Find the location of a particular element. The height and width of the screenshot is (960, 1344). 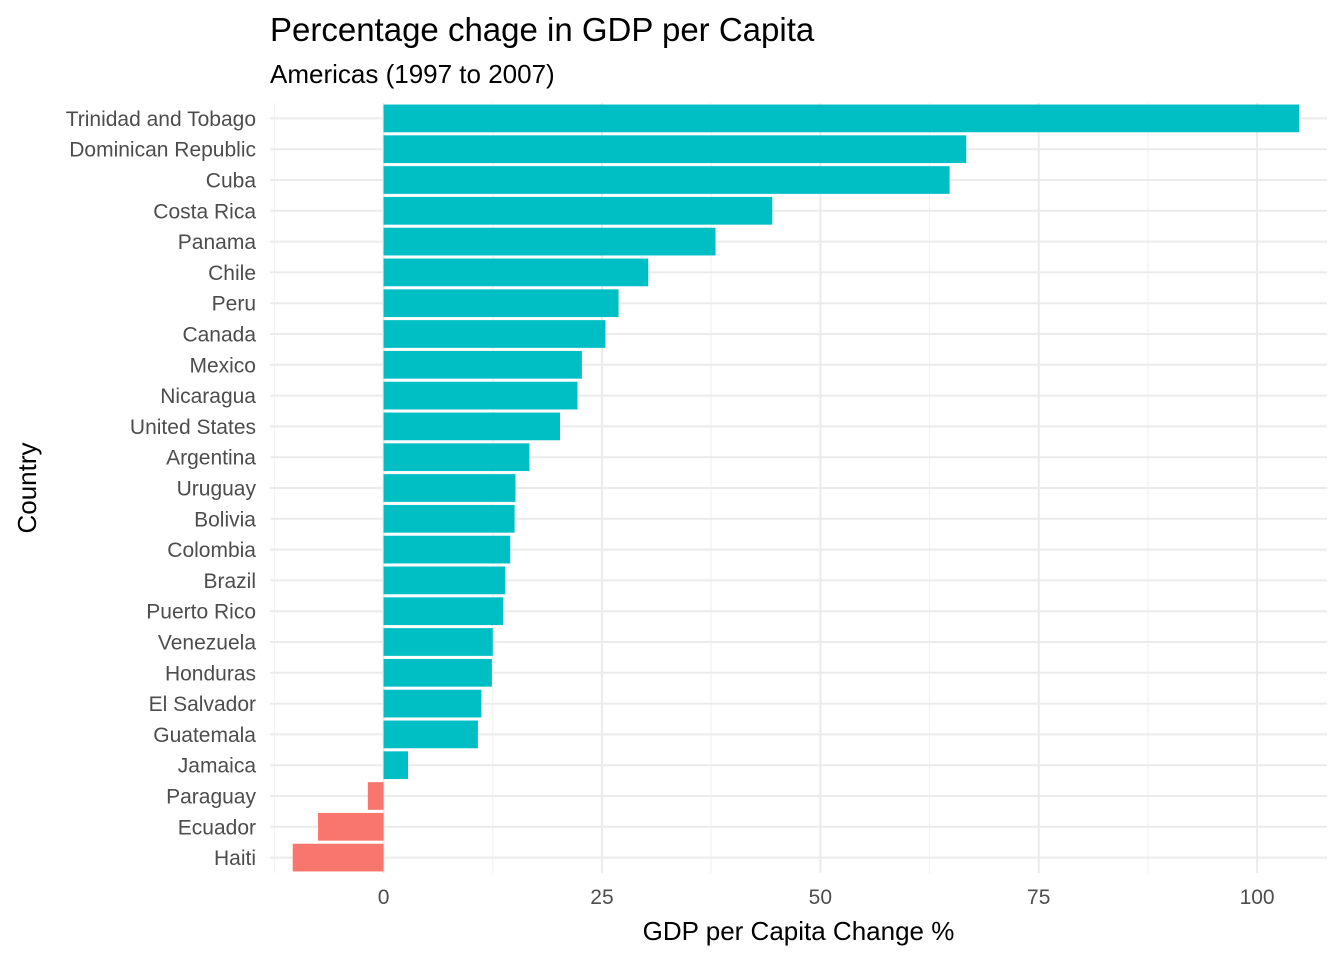

chart-subtitle: Americas (1997 to 2007) is located at coordinates (412, 74).